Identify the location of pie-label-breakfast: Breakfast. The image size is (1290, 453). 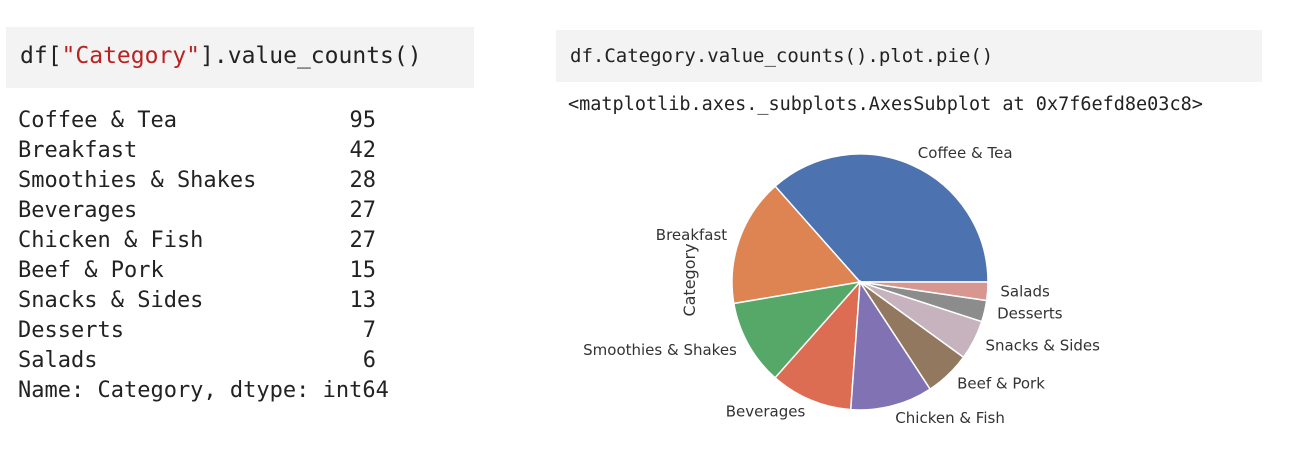
(692, 235).